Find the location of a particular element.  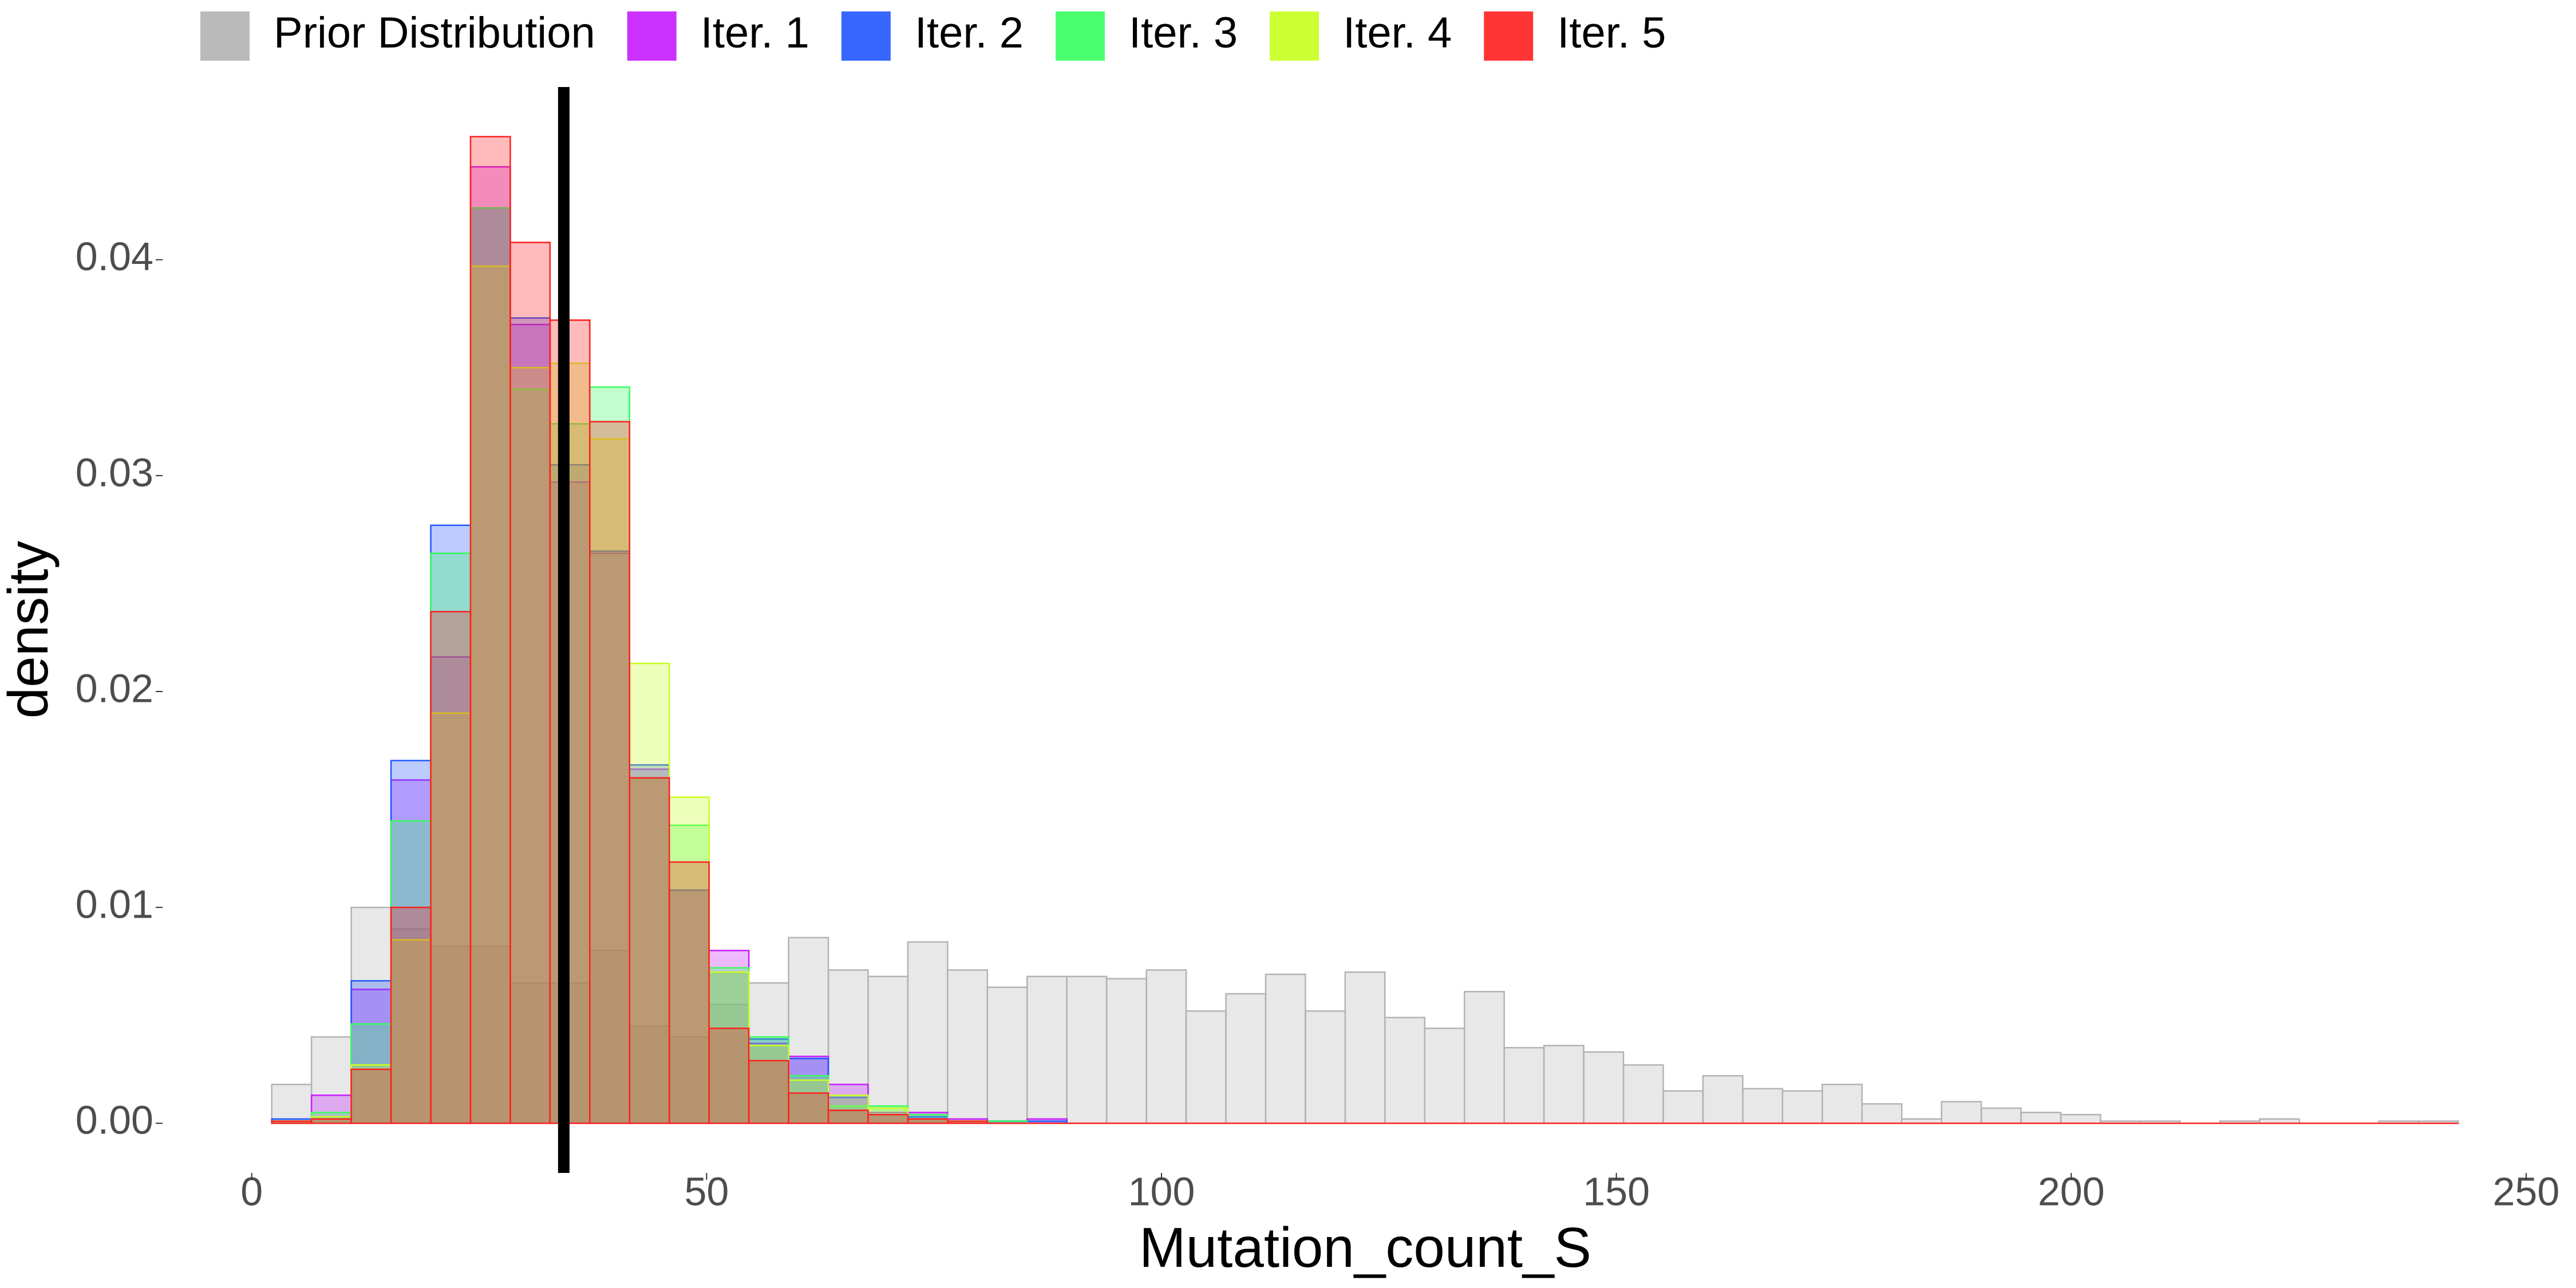

legend-label: Iter. 1 is located at coordinates (755, 33).